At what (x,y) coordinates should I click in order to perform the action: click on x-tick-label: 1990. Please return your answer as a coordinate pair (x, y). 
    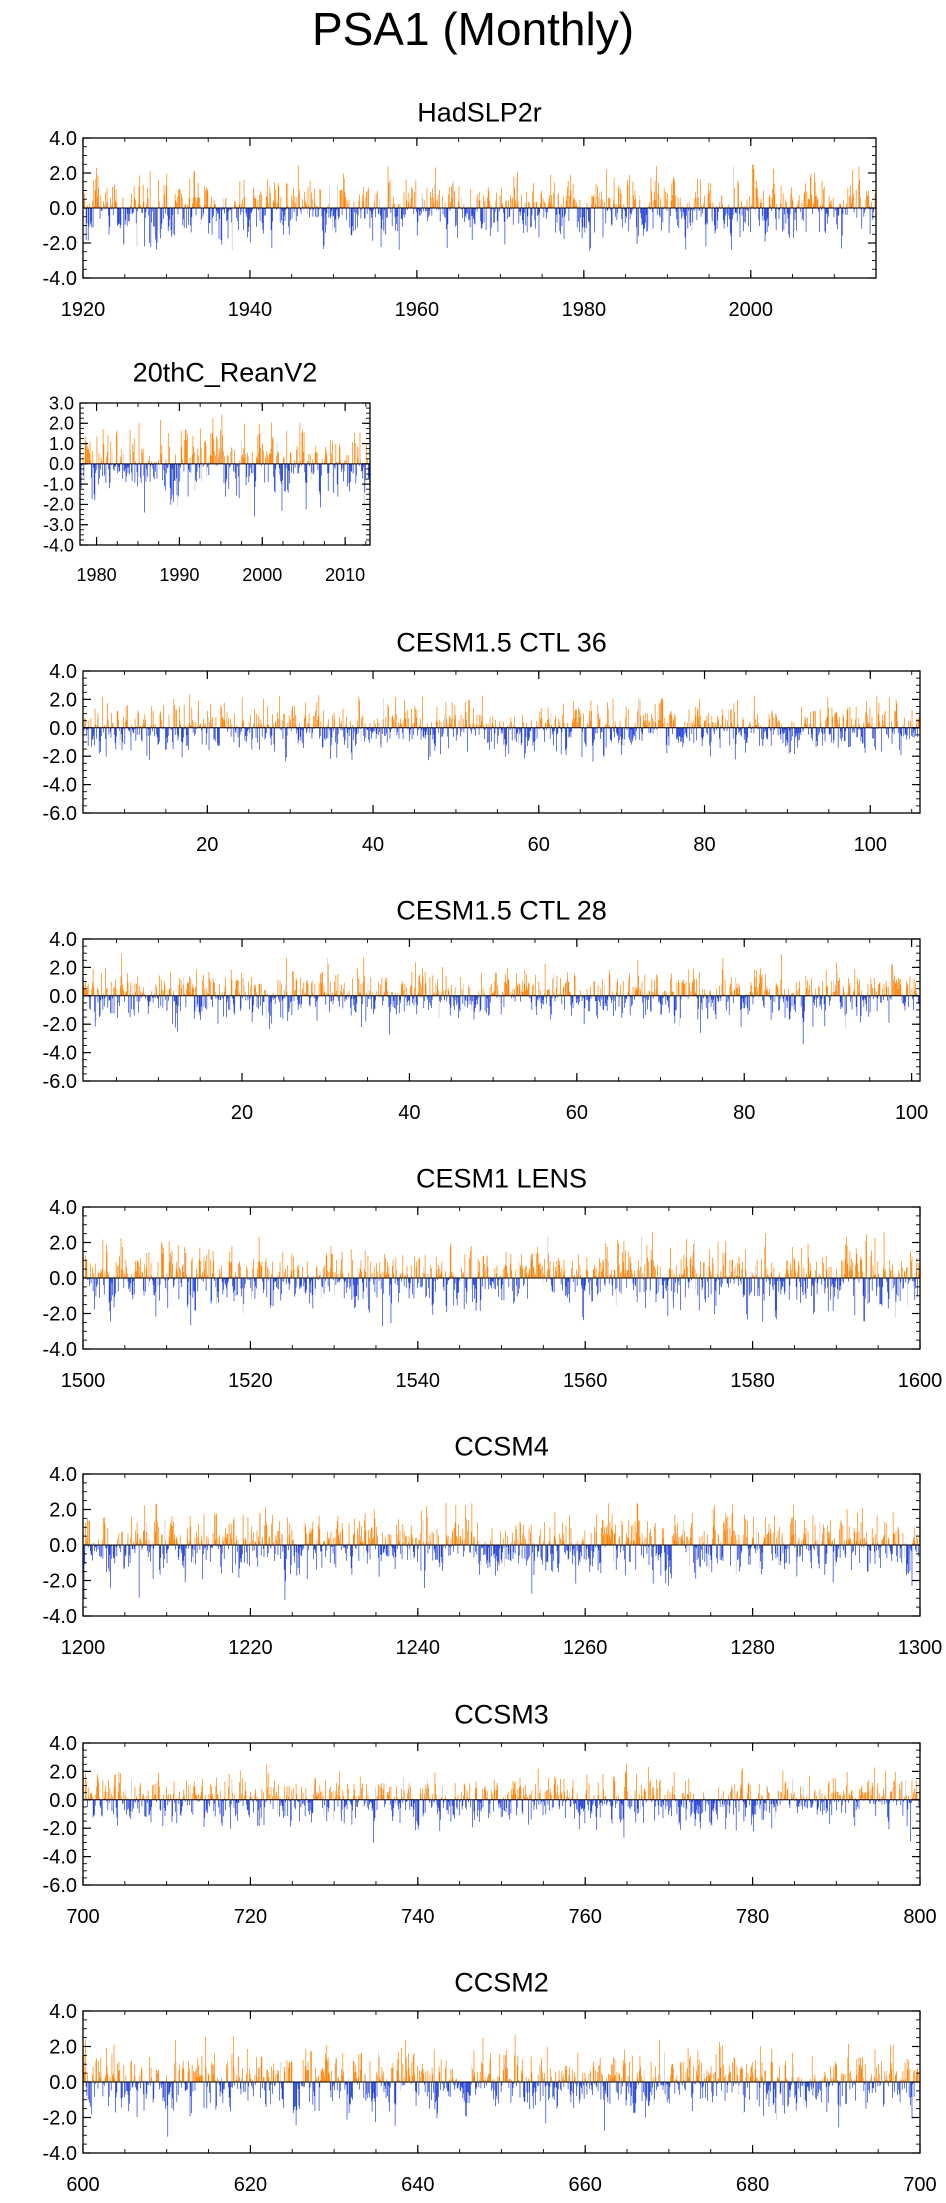
    Looking at the image, I should click on (179, 575).